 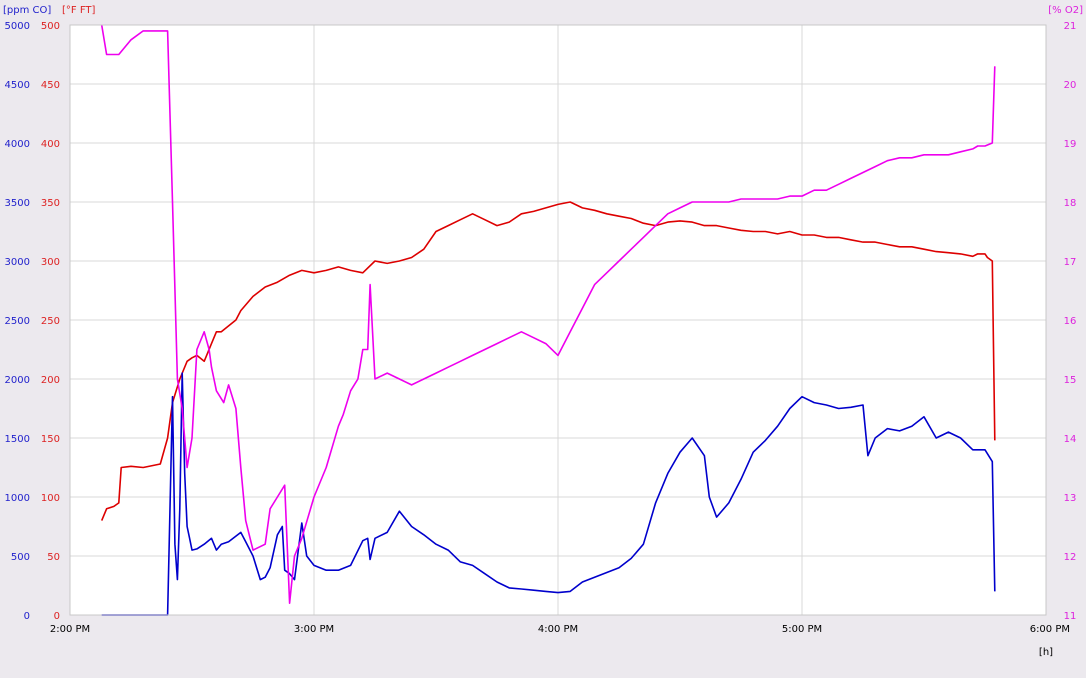 I want to click on y-tick-label-o2: 11, so click(x=1070, y=616).